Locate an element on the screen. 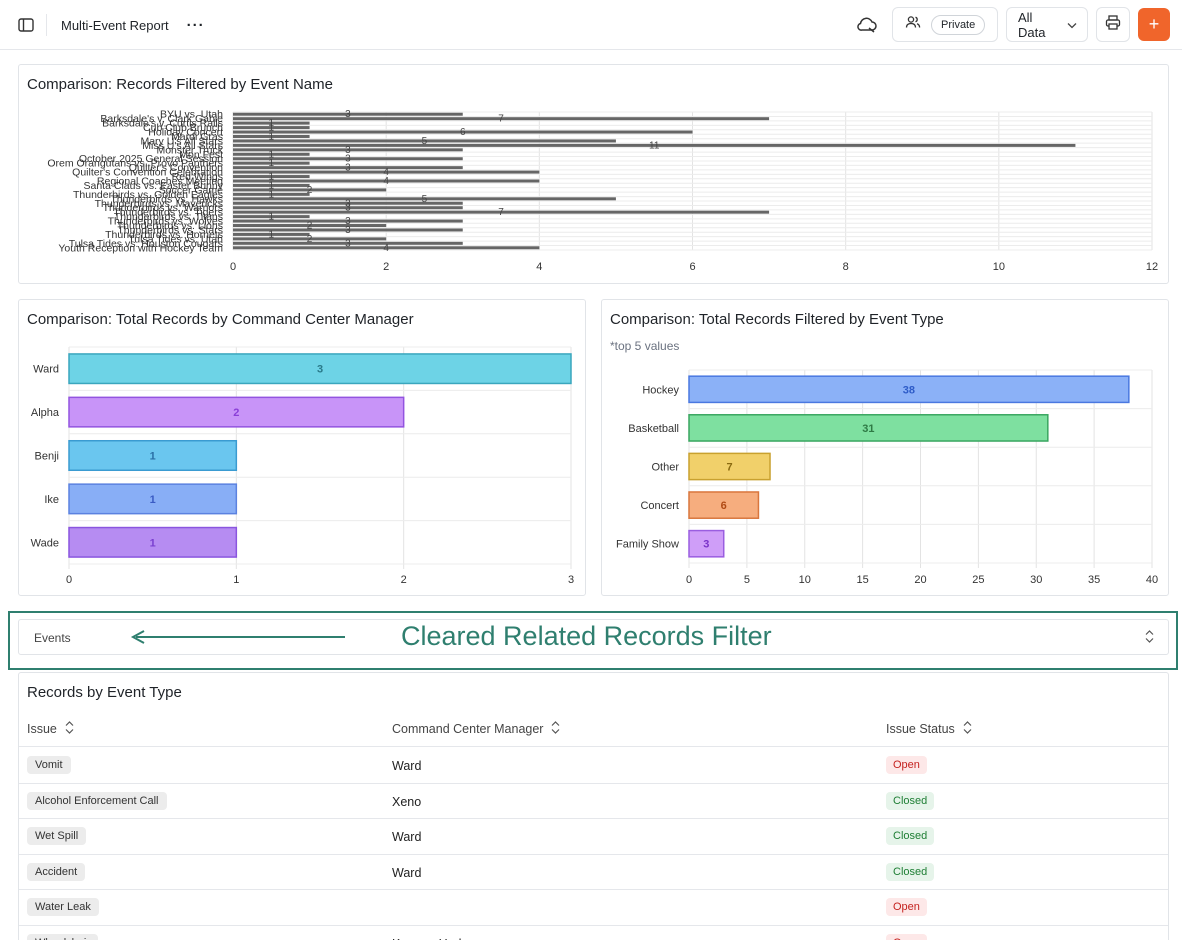 The image size is (1182, 940). table-row: Vomit Ward Open is located at coordinates (593, 766).